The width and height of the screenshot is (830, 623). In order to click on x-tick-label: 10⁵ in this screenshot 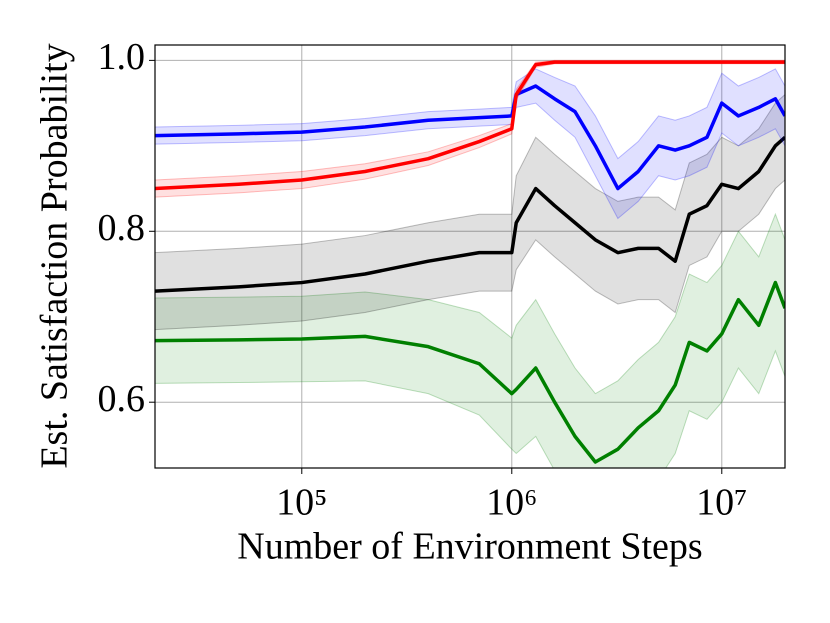, I will do `click(301, 503)`.